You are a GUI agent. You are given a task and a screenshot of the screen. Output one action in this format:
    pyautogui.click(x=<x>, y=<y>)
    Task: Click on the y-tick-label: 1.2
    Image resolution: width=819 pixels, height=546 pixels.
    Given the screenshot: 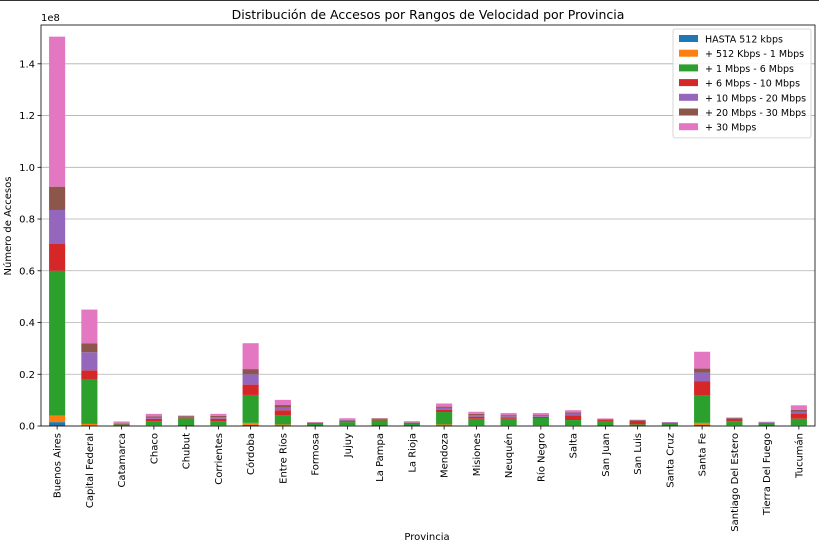 What is the action you would take?
    pyautogui.click(x=27, y=116)
    